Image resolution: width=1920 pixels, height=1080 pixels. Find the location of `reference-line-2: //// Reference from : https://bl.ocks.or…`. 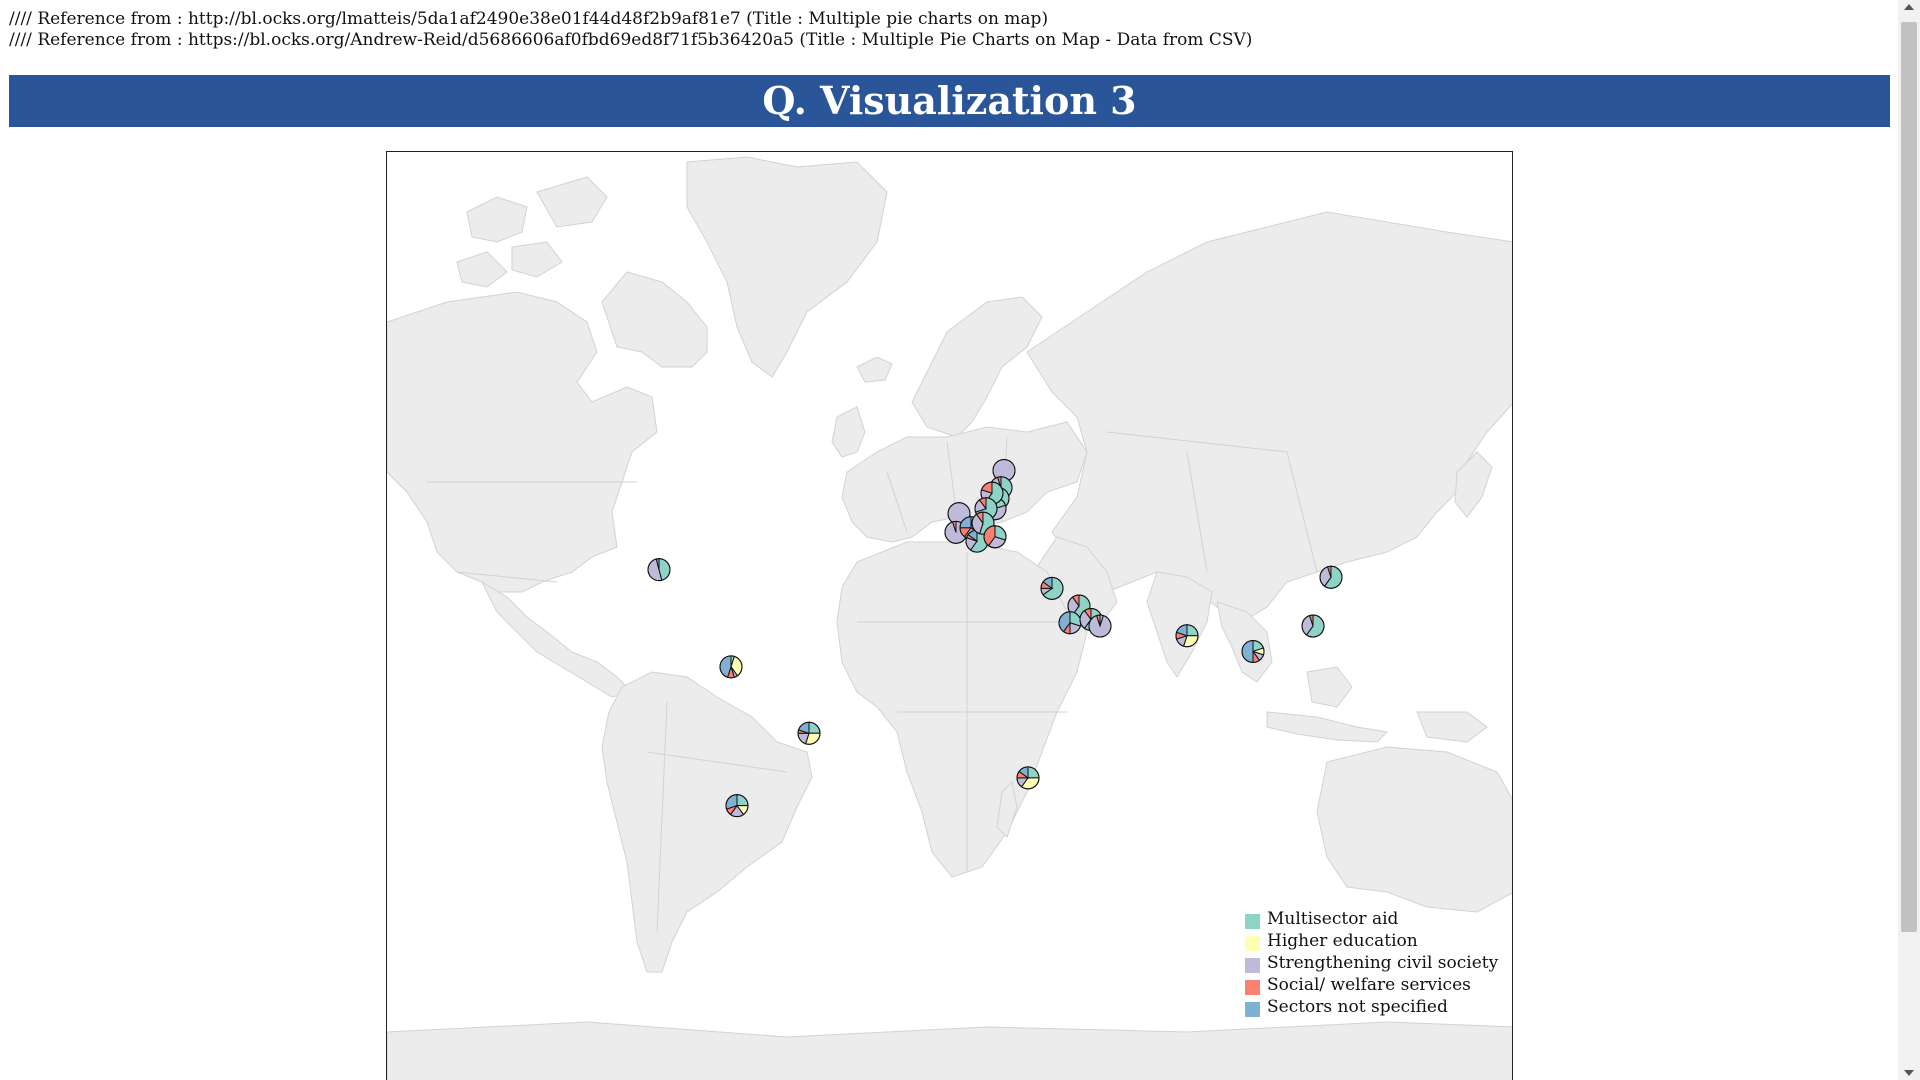

reference-line-2: //// Reference from : https://bl.ocks.or… is located at coordinates (631, 40).